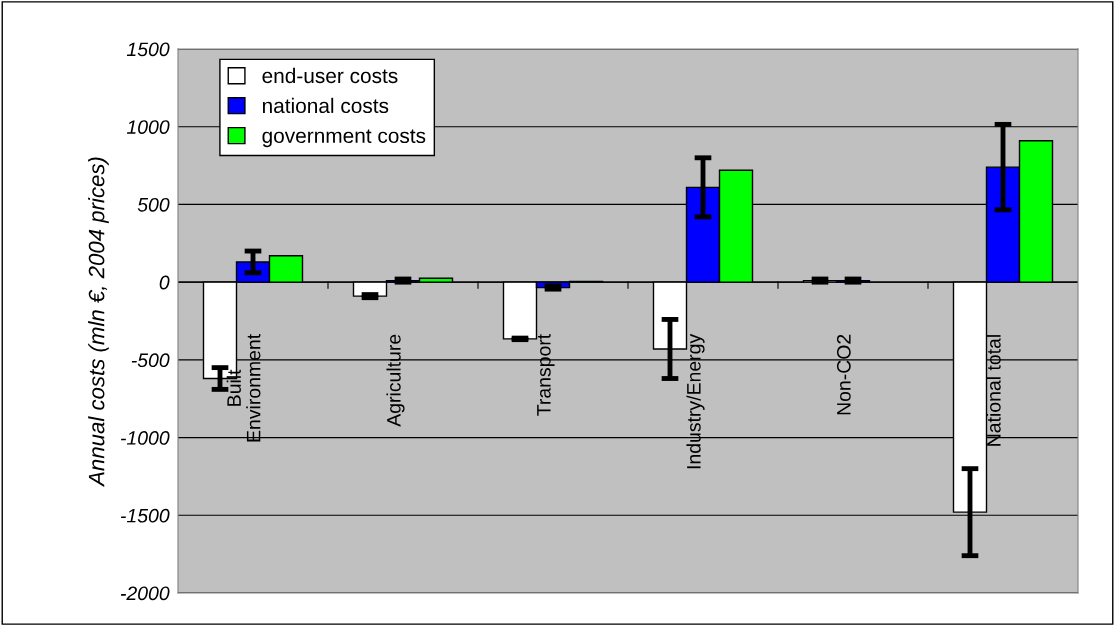 The width and height of the screenshot is (1115, 626). Describe the element at coordinates (148, 49) in the screenshot. I see `y-tick-label: 1500` at that location.